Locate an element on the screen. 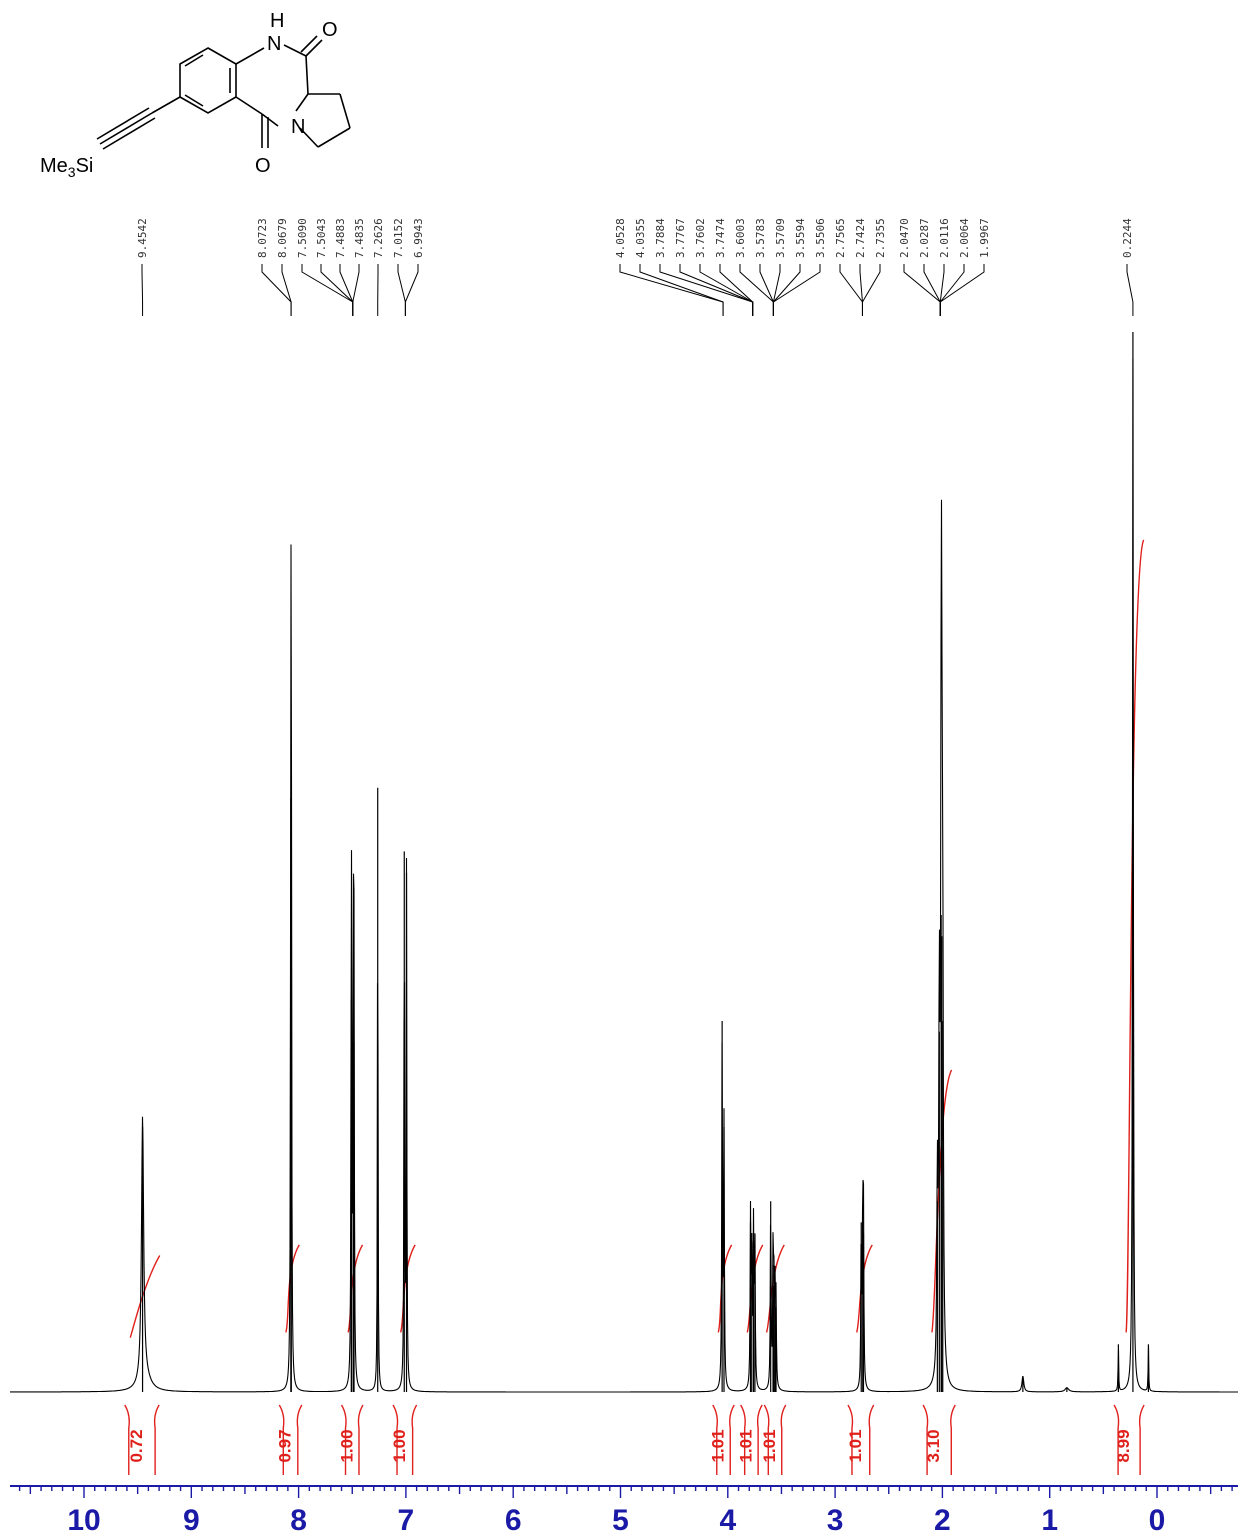 The image size is (1239, 1539). integral-value-2: 1.00 is located at coordinates (346, 1445).